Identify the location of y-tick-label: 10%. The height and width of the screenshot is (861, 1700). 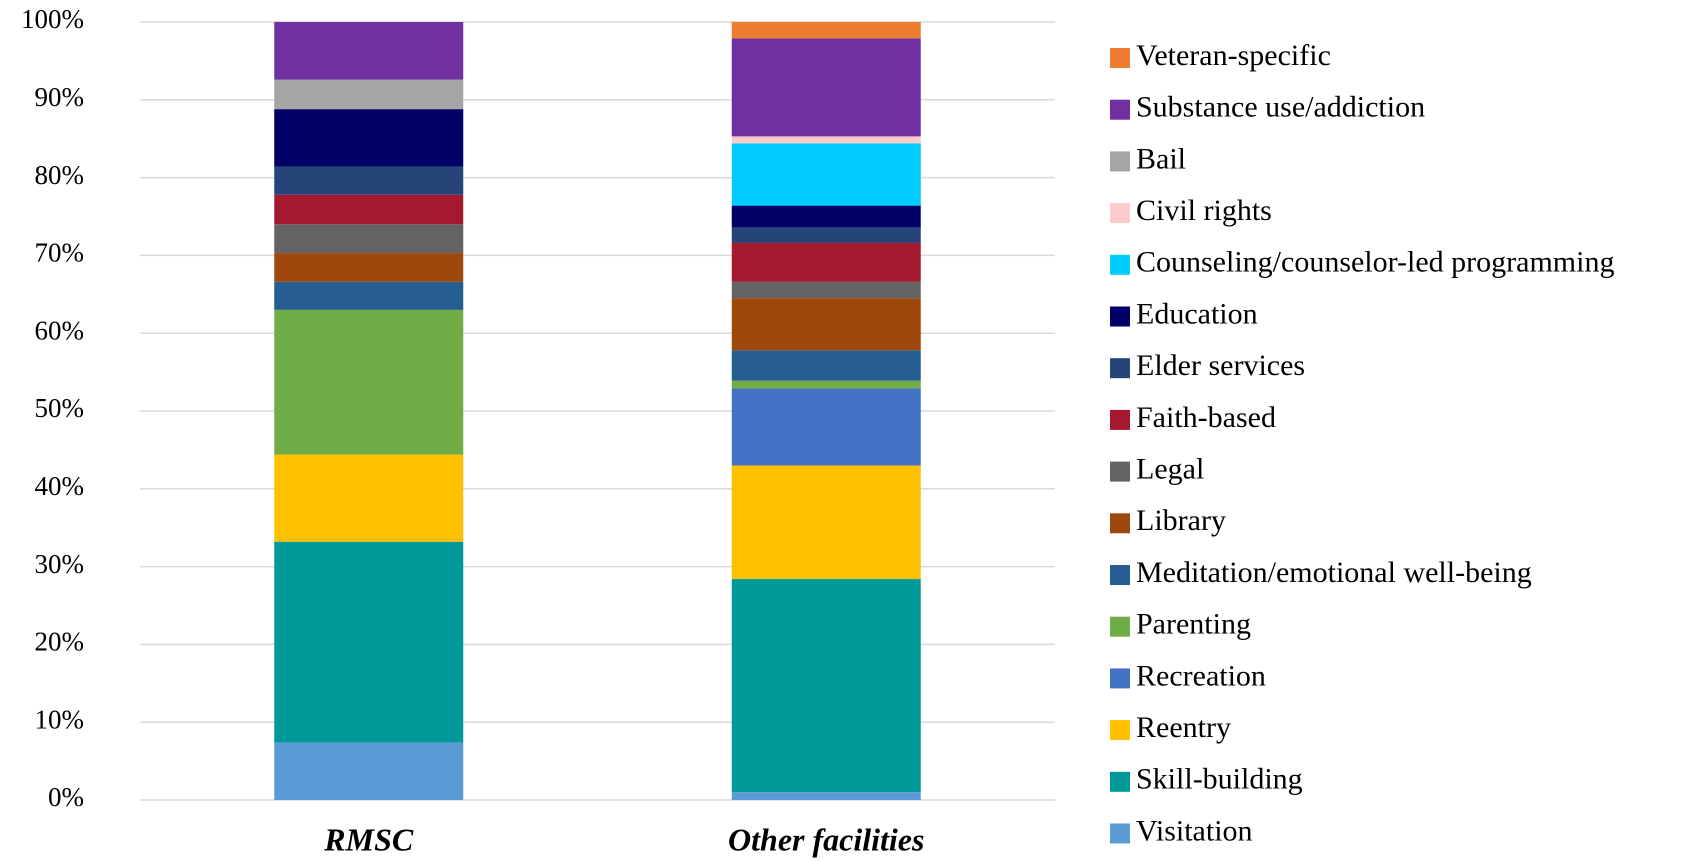
(60, 719).